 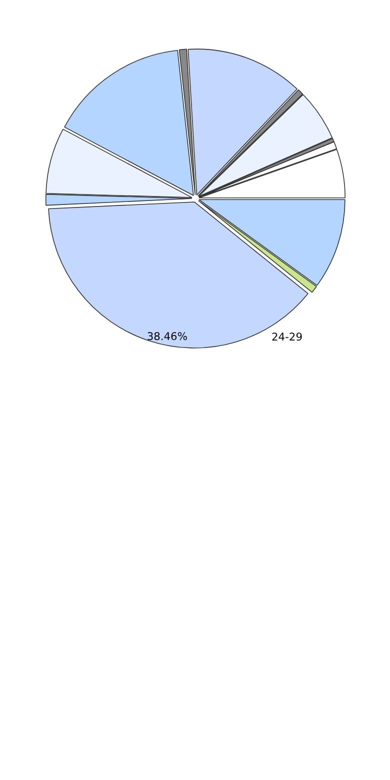 What do you see at coordinates (287, 337) in the screenshot?
I see `slice-label: 24-29` at bounding box center [287, 337].